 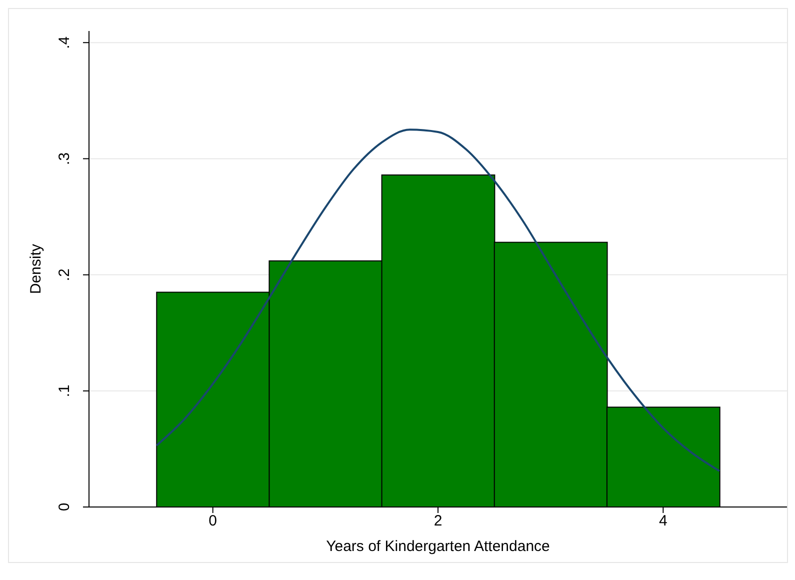 I want to click on y-tick-label: 0, so click(x=64, y=507).